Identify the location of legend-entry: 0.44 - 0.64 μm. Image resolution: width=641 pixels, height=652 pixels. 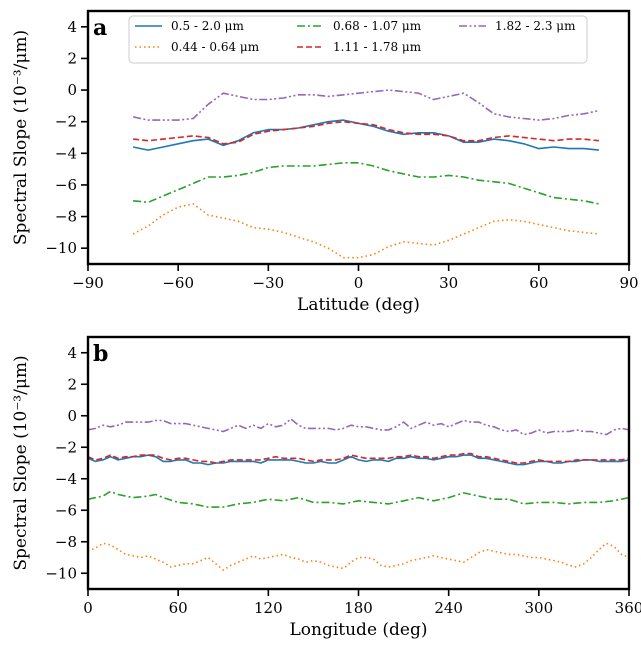
(215, 47).